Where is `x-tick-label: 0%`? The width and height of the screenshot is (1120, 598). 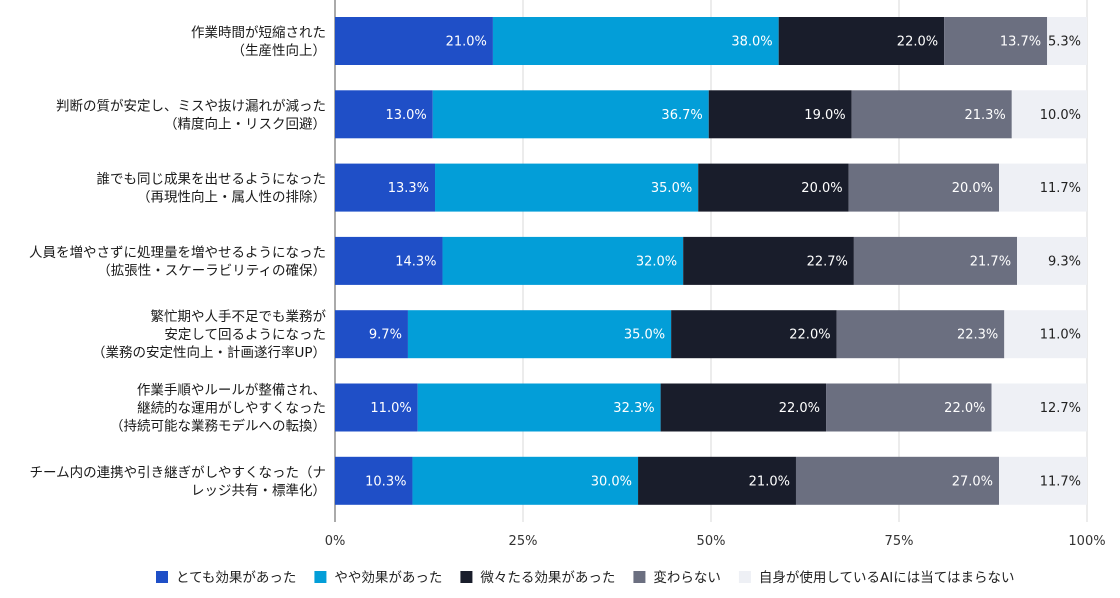
x-tick-label: 0% is located at coordinates (335, 541).